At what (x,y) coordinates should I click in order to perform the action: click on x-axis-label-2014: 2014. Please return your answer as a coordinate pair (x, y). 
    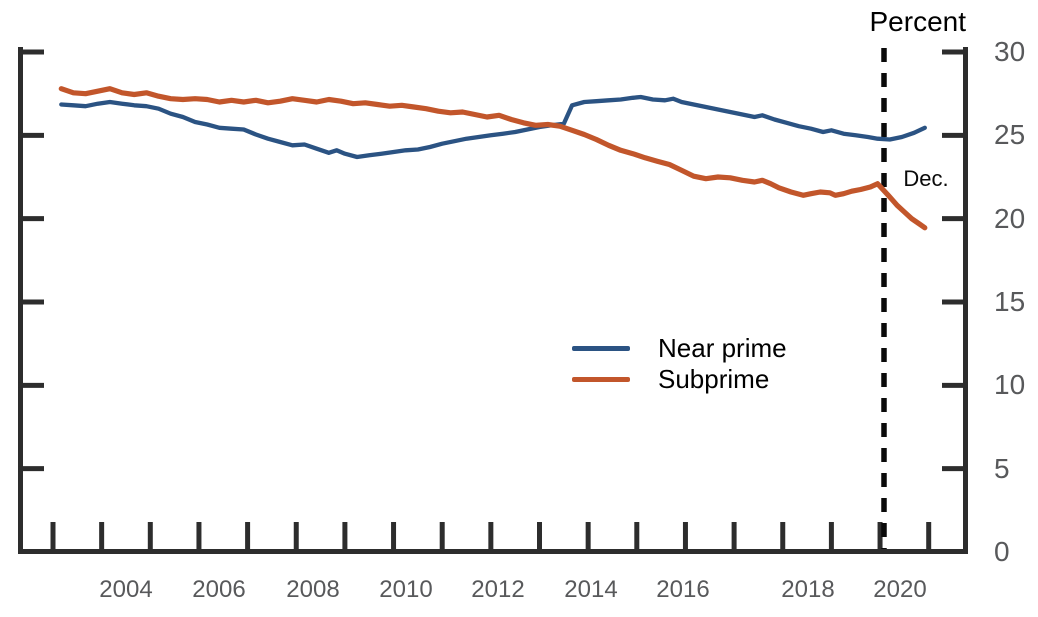
    Looking at the image, I should click on (591, 589).